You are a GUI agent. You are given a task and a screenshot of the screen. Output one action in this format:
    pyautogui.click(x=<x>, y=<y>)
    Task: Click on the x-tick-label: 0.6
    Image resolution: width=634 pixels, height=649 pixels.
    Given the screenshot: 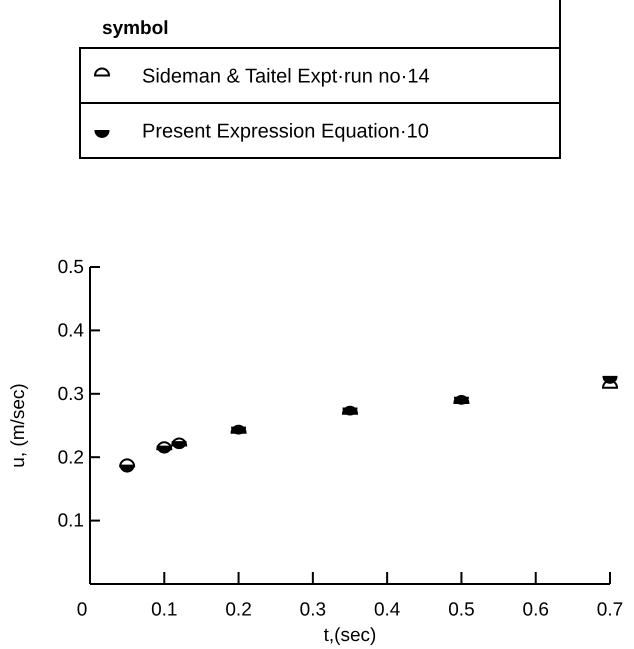 What is the action you would take?
    pyautogui.click(x=535, y=609)
    